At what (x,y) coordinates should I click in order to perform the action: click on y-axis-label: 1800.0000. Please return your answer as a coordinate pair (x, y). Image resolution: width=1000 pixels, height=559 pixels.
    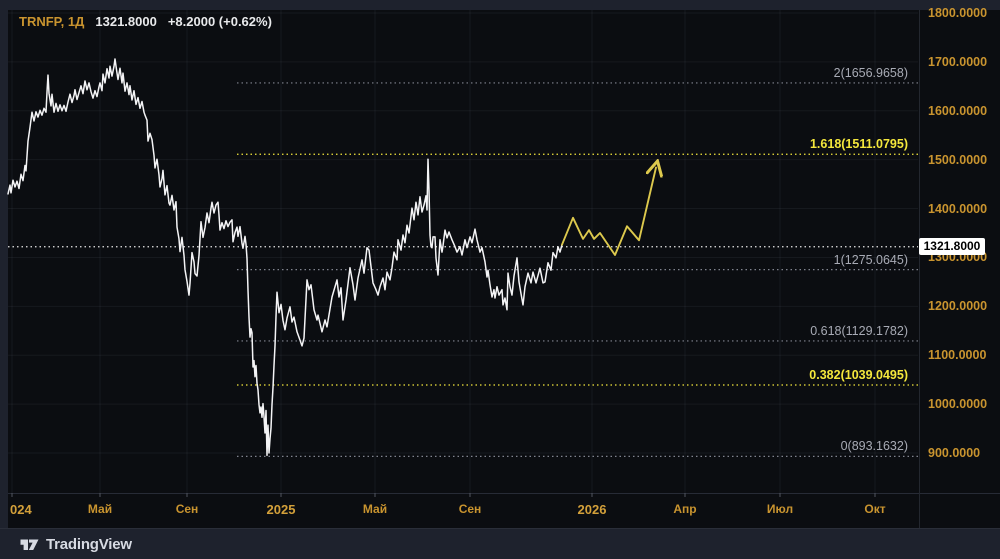
    Looking at the image, I should click on (958, 13).